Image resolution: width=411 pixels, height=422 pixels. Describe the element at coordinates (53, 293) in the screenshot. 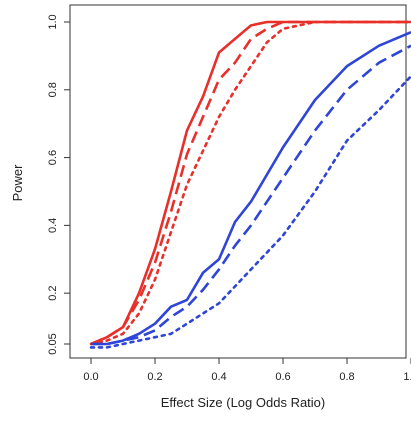

I see `y-tick-label: 0.2` at that location.